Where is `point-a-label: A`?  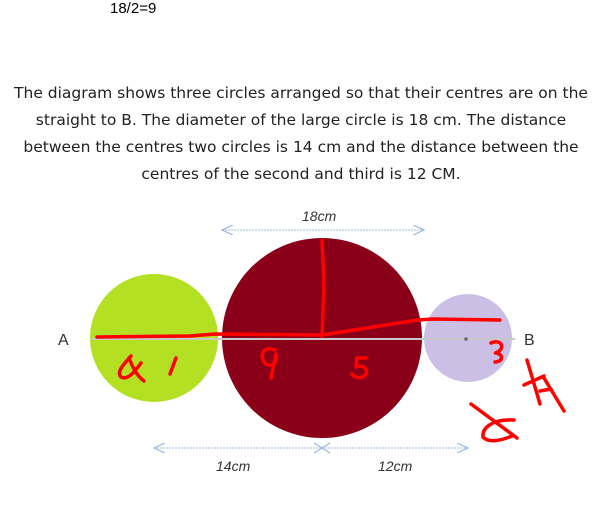
point-a-label: A is located at coordinates (63, 340).